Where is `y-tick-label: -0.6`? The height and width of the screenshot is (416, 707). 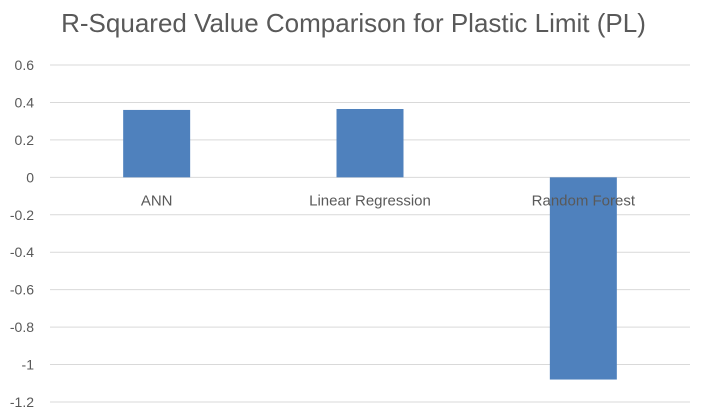
y-tick-label: -0.6 is located at coordinates (22, 290).